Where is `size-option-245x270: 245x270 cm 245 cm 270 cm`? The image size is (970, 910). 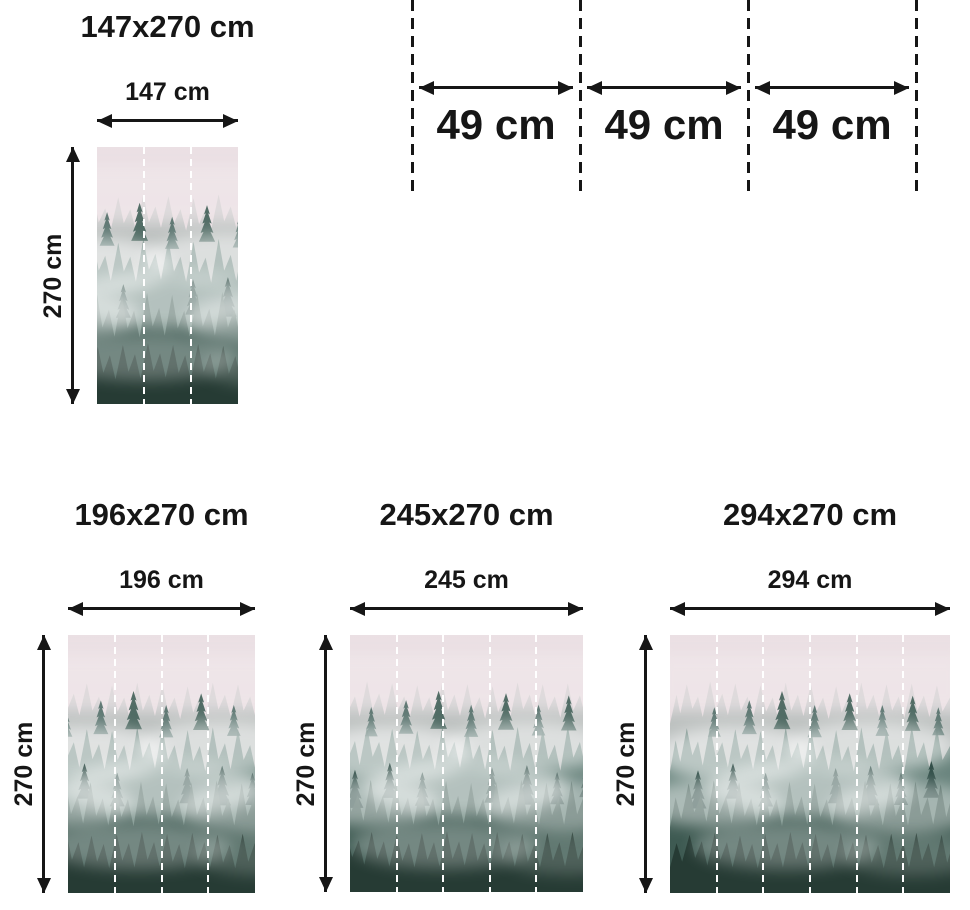
size-option-245x270: 245x270 cm 245 cm 270 cm is located at coordinates (437, 694).